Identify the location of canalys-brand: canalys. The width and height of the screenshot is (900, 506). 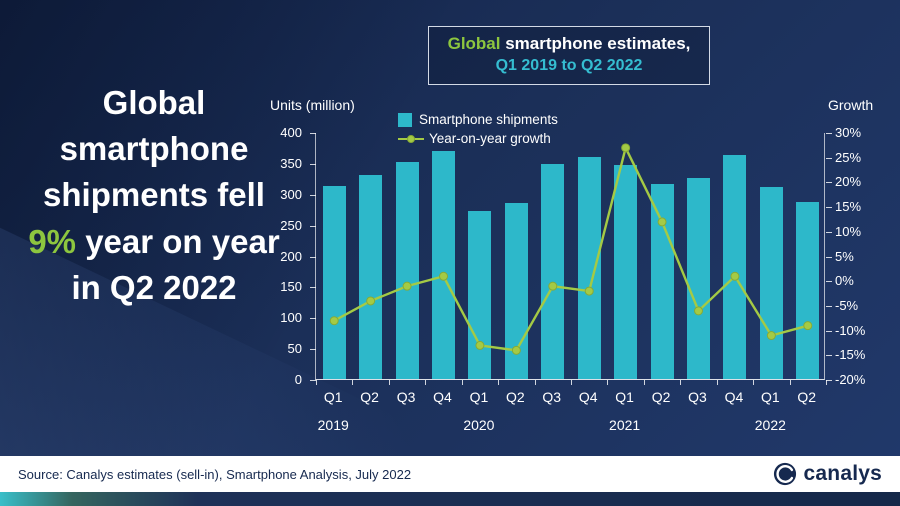
(827, 474).